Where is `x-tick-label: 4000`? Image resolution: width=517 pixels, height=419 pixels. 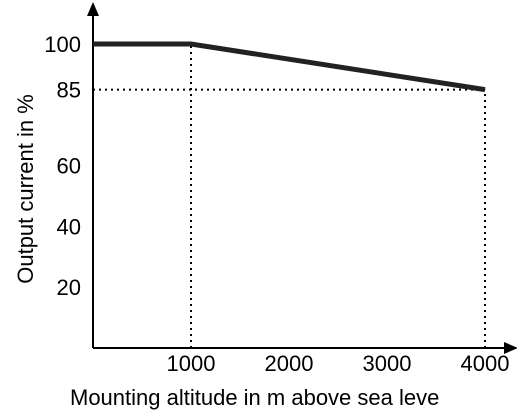 x-tick-label: 4000 is located at coordinates (485, 363).